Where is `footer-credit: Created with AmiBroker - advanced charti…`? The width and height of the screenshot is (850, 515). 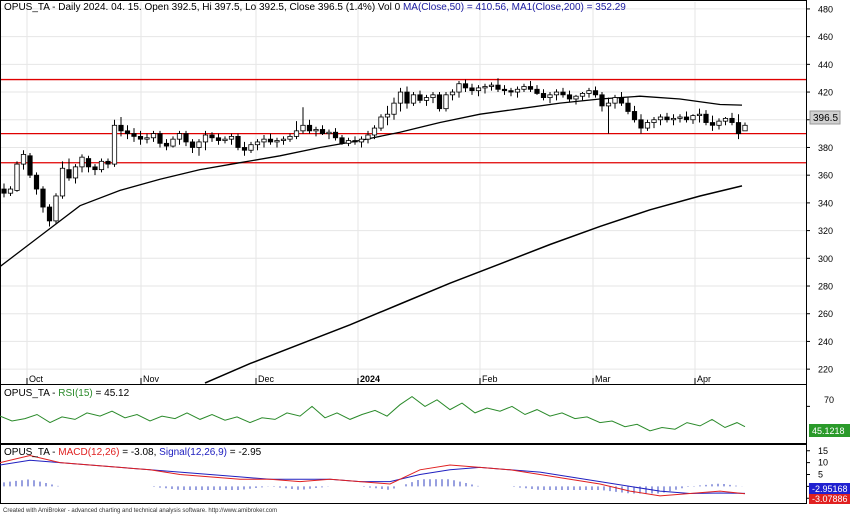
footer-credit: Created with AmiBroker - advanced charti… is located at coordinates (140, 511).